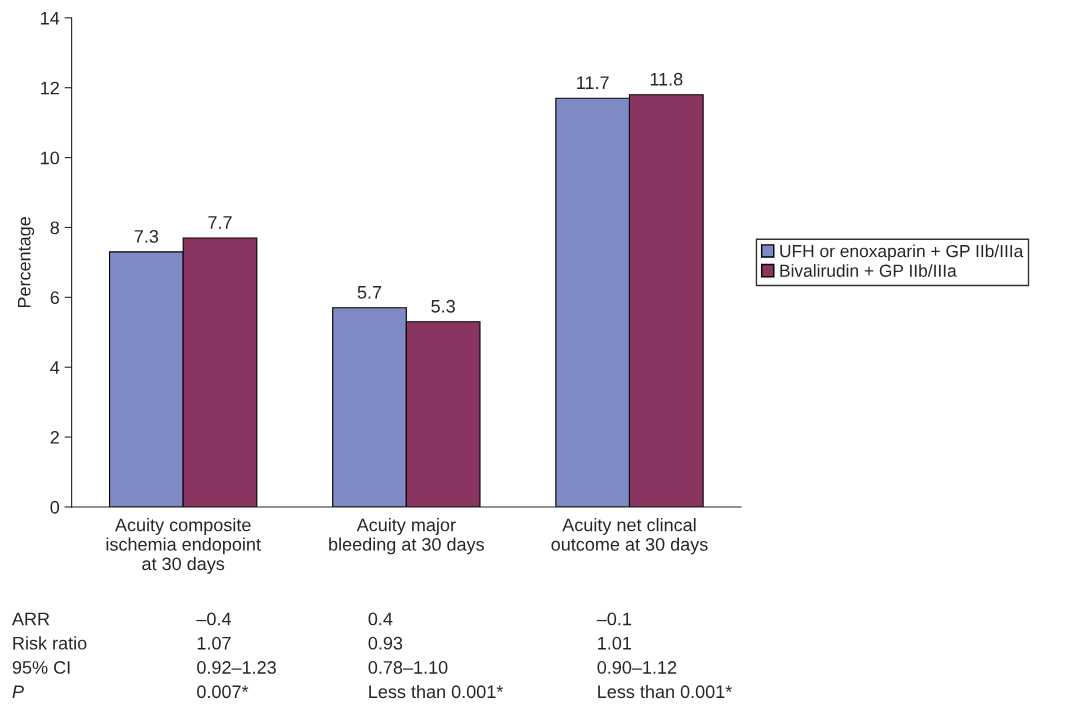 Image resolution: width=1085 pixels, height=714 pixels. What do you see at coordinates (183, 546) in the screenshot?
I see `x-tick-label: Acuity composite ischemia endopoint at 30 days` at bounding box center [183, 546].